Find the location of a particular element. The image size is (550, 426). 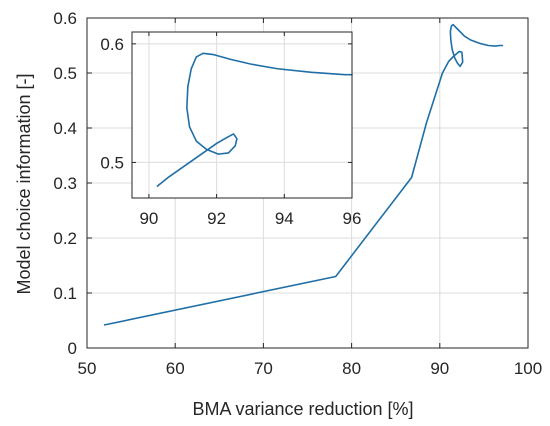

inset-x-tick-label: 92 is located at coordinates (216, 218).